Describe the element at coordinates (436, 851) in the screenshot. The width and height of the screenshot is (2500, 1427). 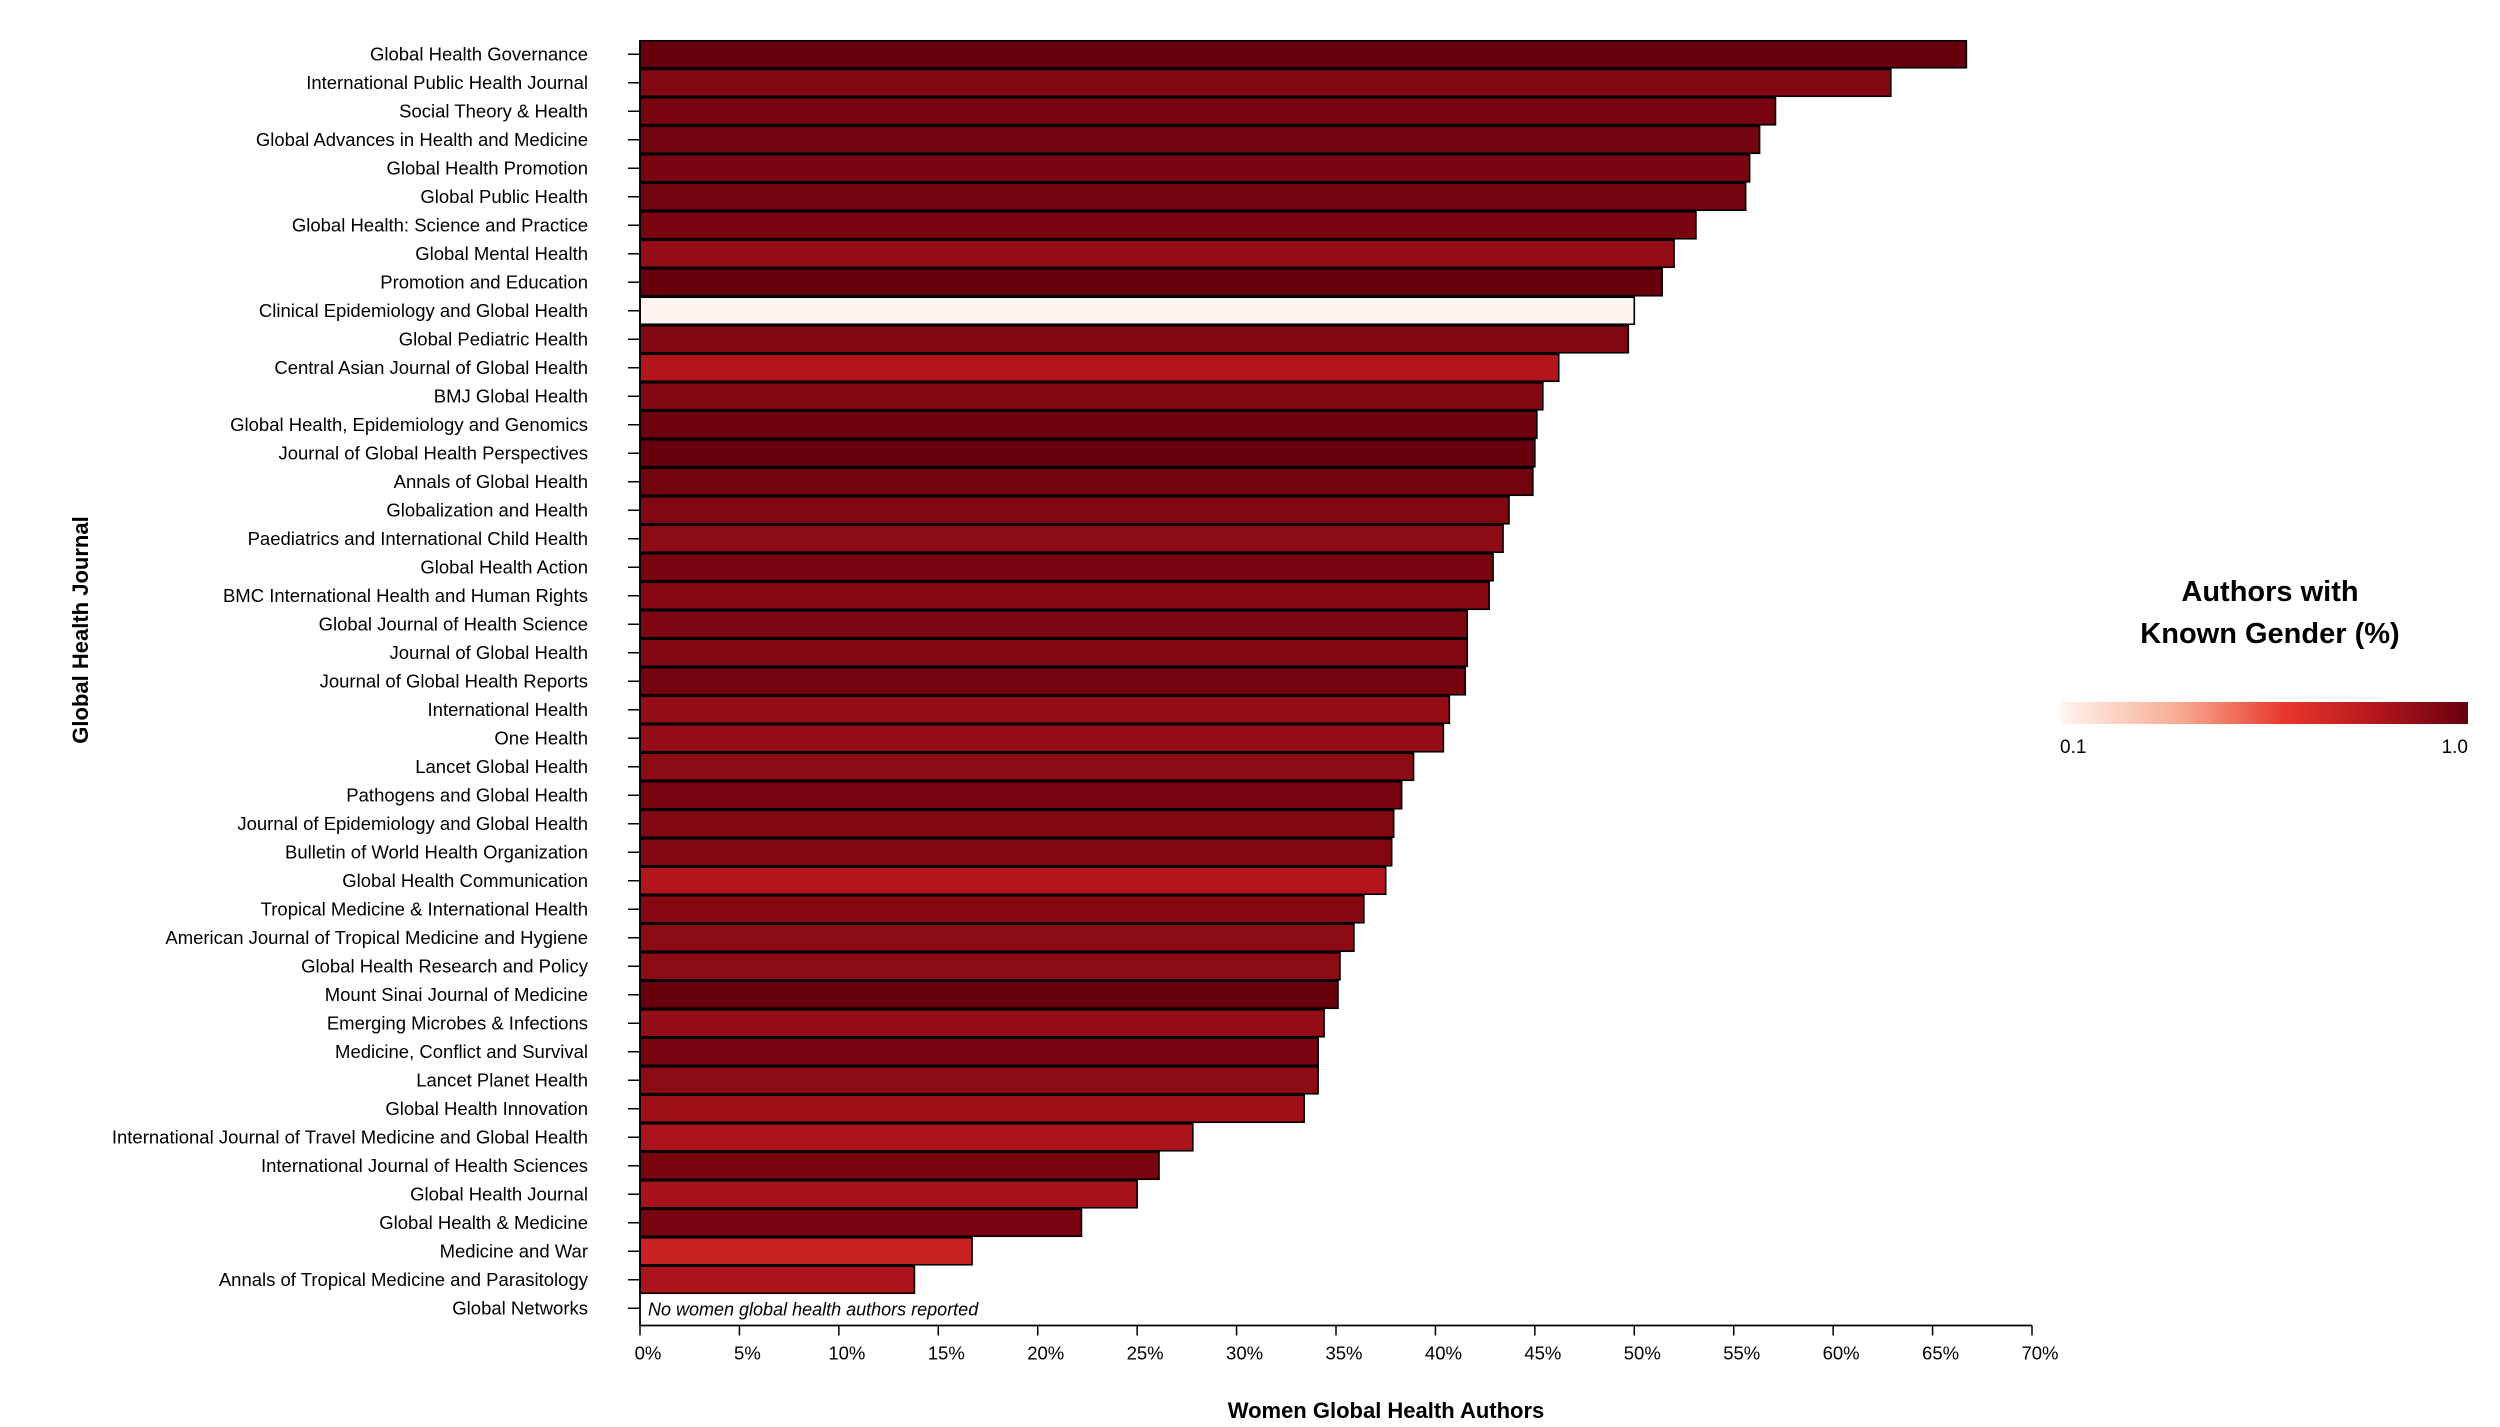
I see `category-label: Bulletin of World Health Organization` at that location.